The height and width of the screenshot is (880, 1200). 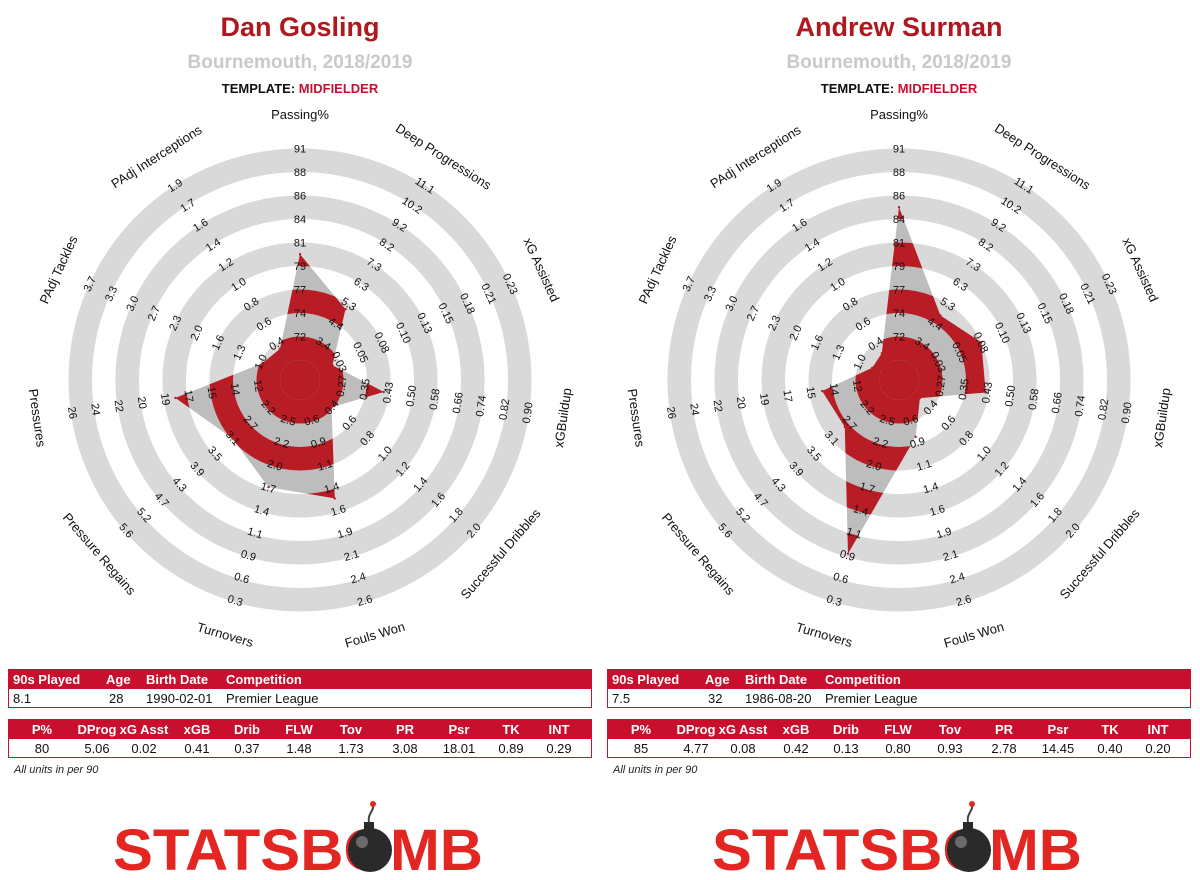 I want to click on table-header-cell: Psr, so click(x=459, y=729).